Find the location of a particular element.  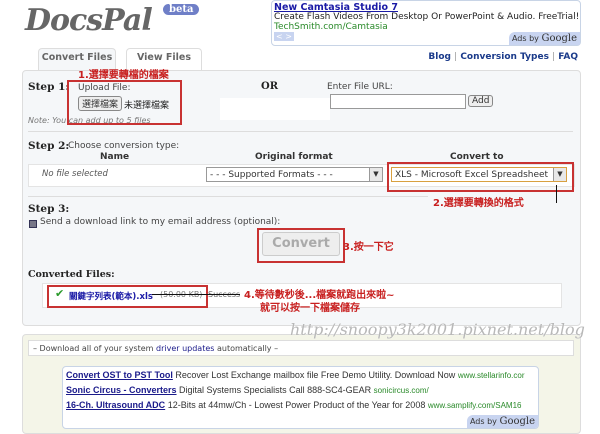

original-format-select: - - - Supported Formats - - - ▼ is located at coordinates (294, 174).